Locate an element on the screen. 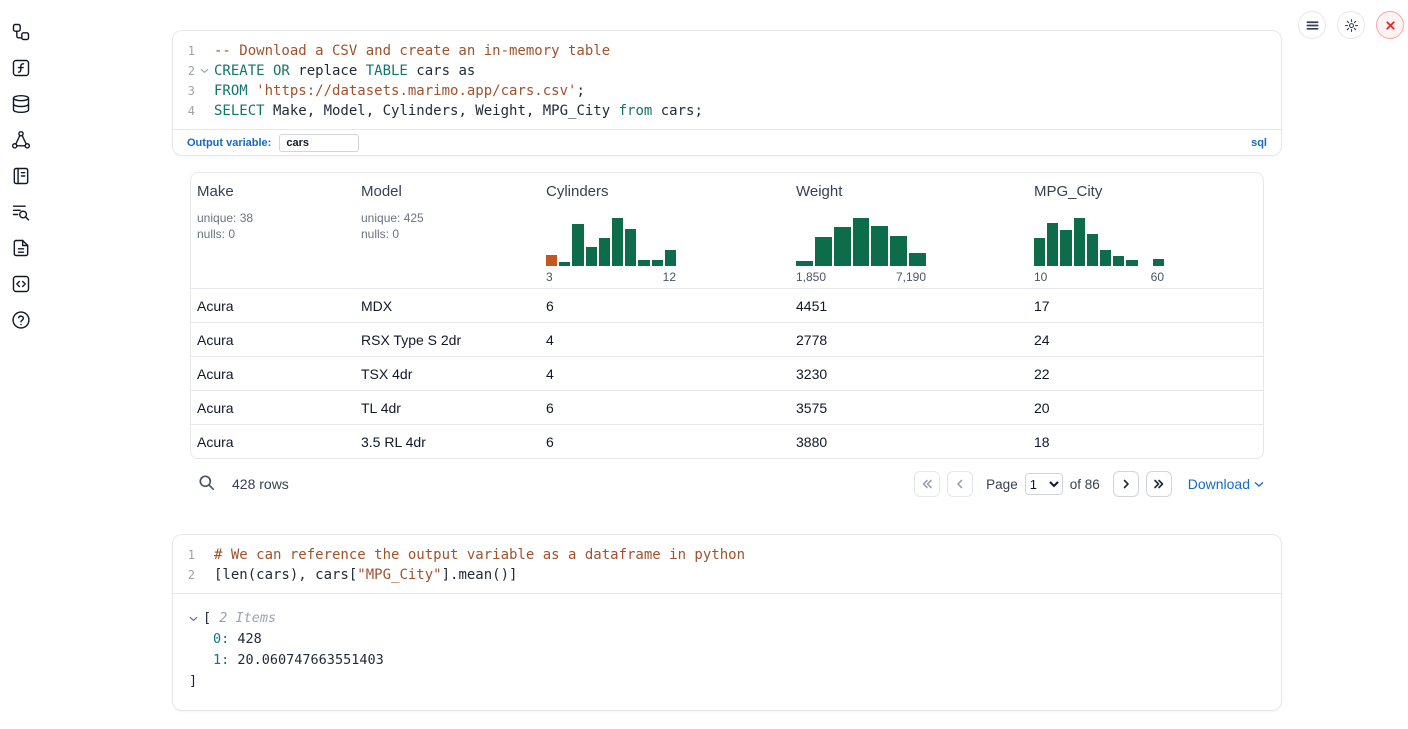 The width and height of the screenshot is (1408, 729). line-number: 3 is located at coordinates (191, 91).